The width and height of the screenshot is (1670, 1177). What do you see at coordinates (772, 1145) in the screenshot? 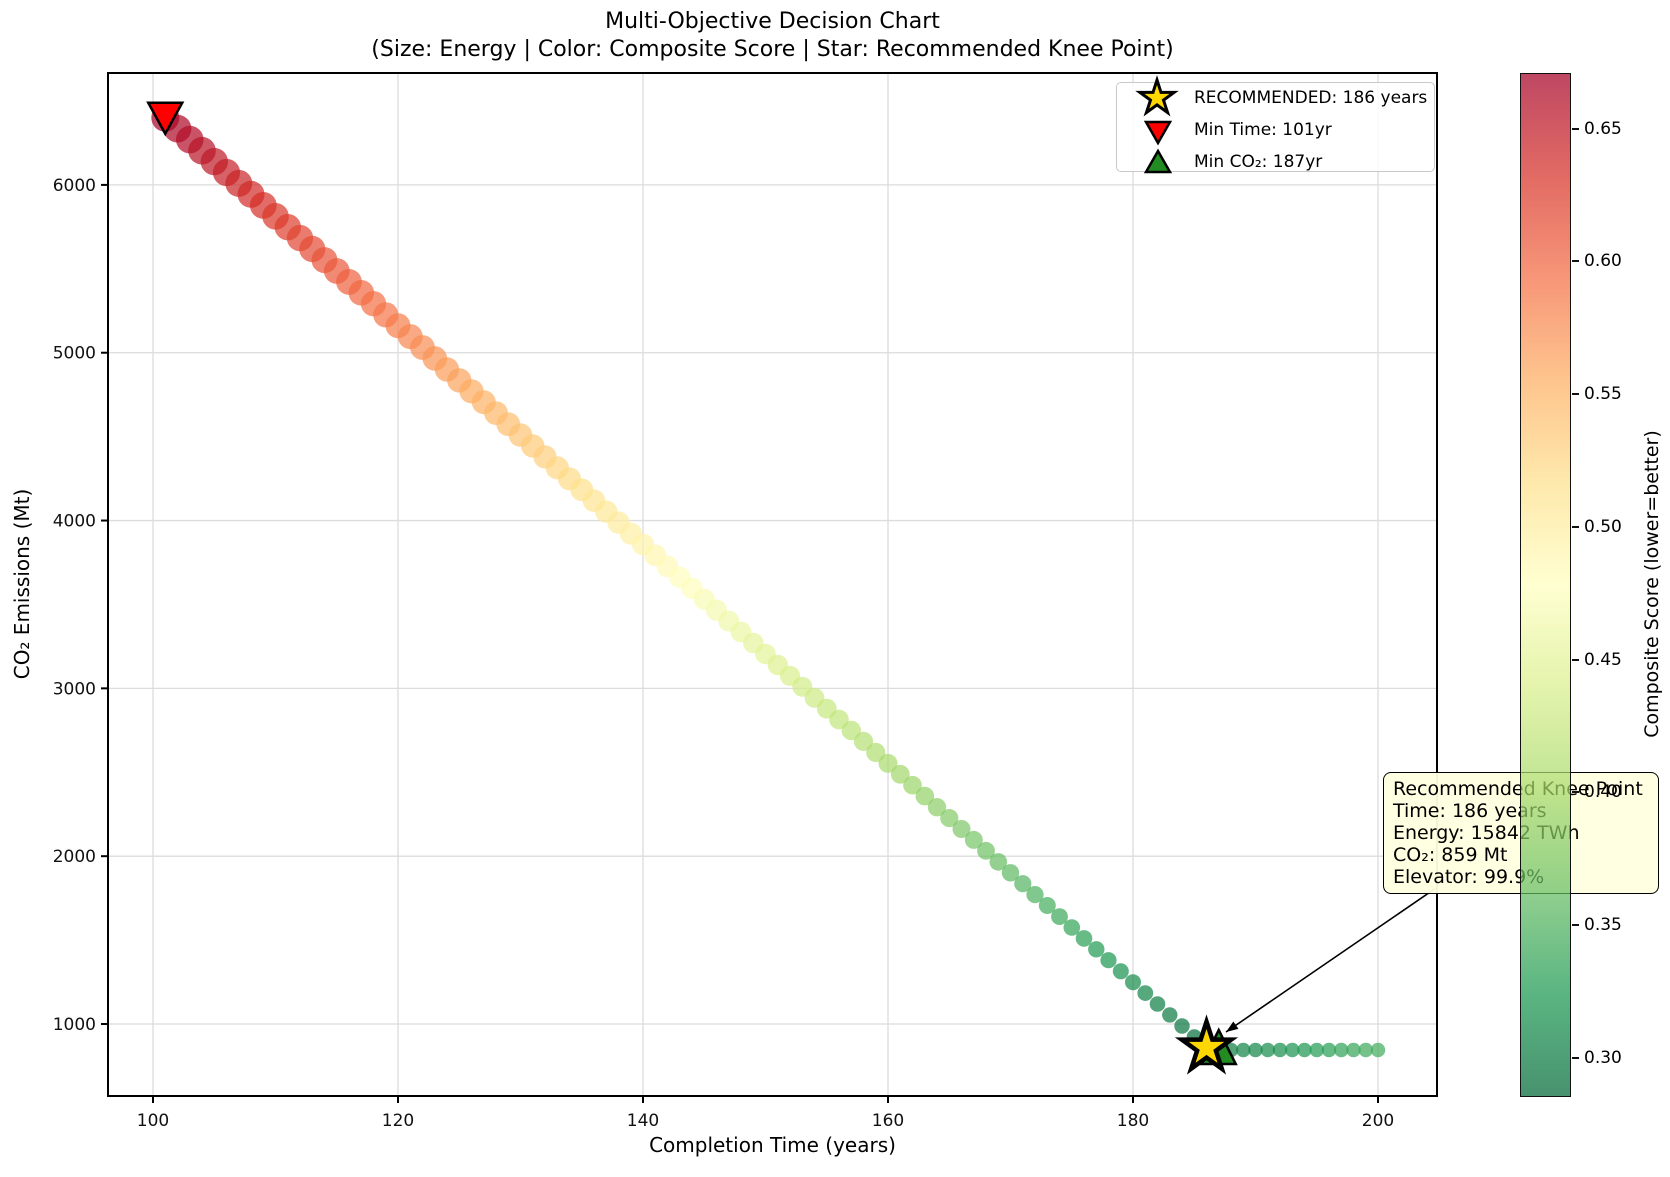
I see `x-axis-label: Completion Time (years)` at bounding box center [772, 1145].